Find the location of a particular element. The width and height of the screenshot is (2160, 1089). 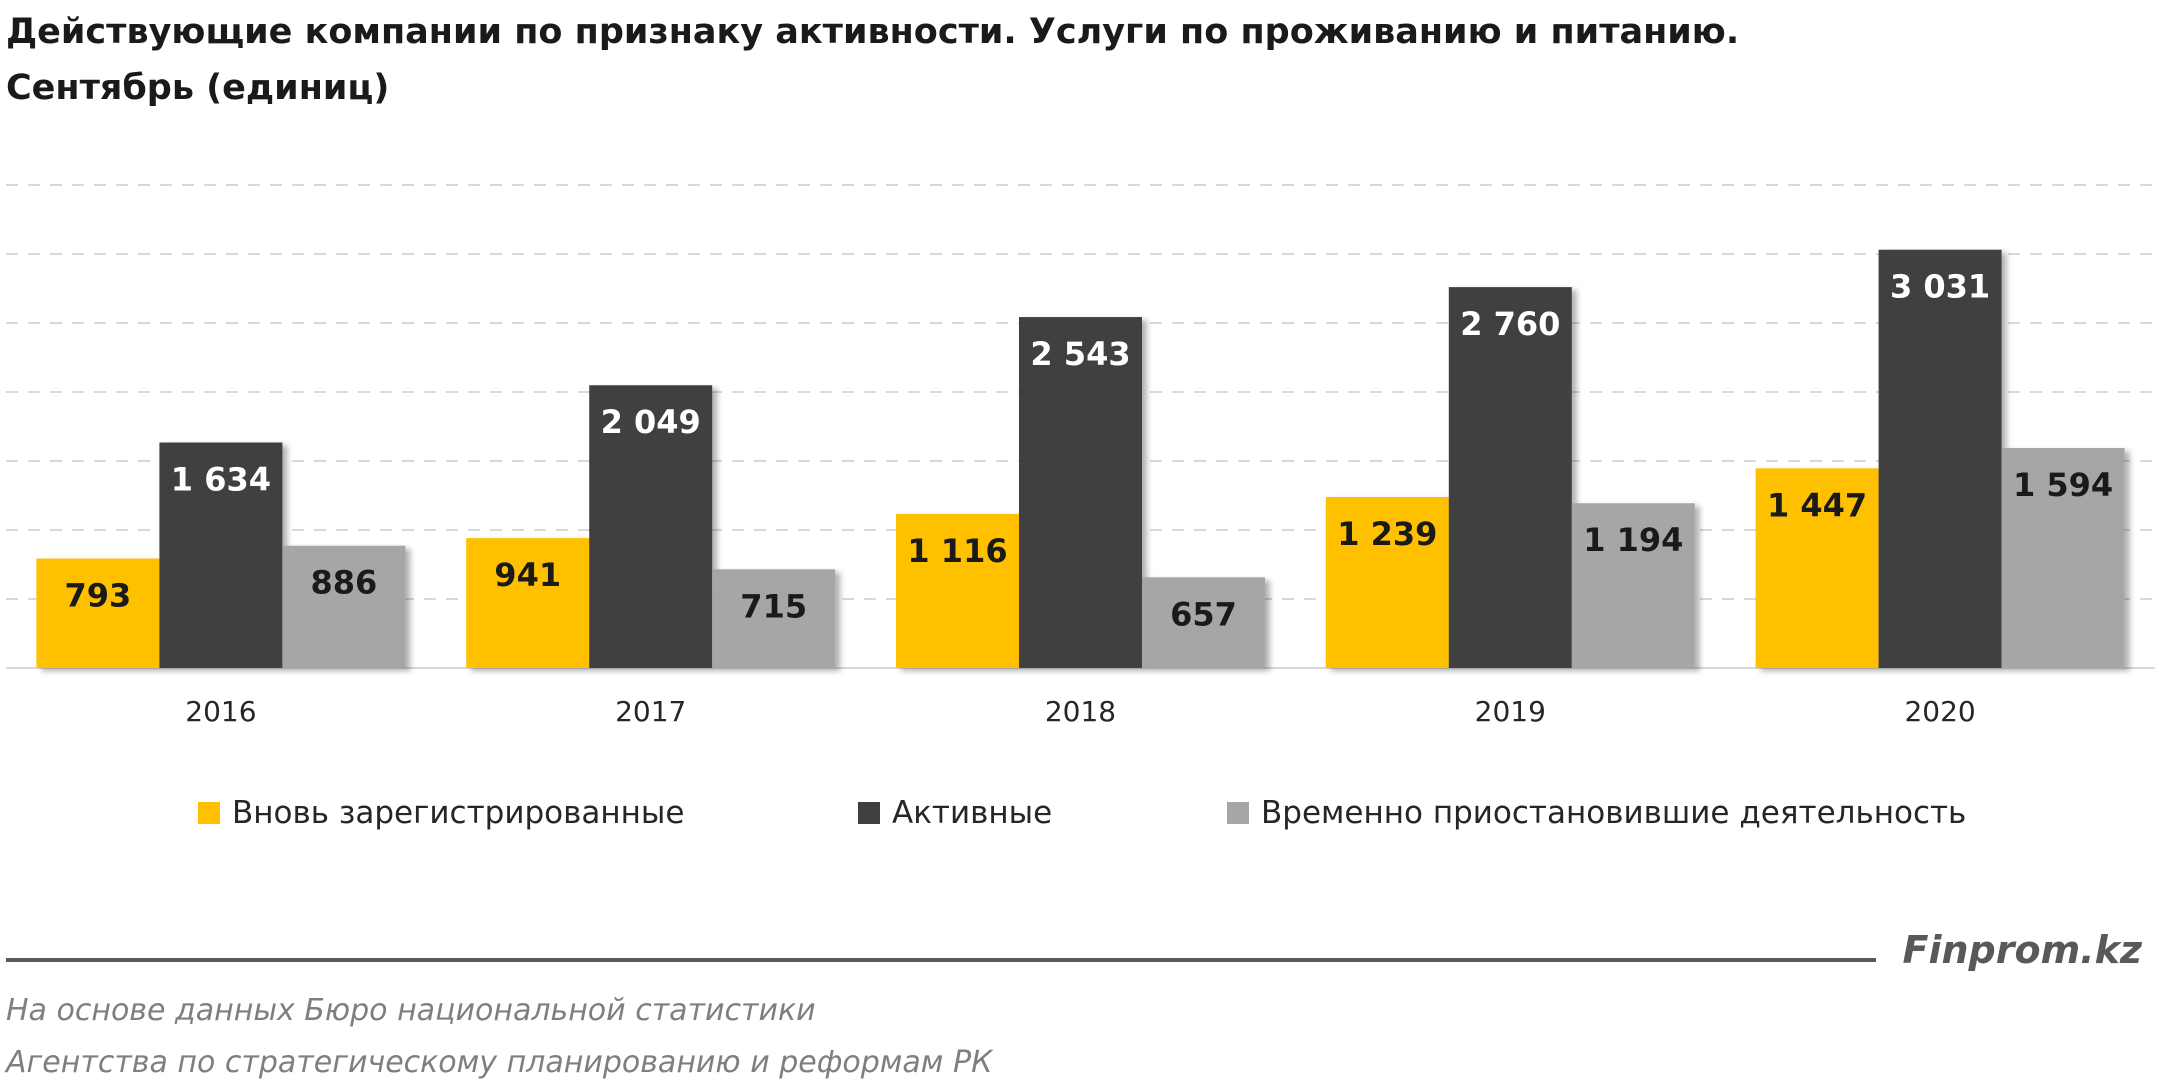

data-label: 1 594 is located at coordinates (2063, 485).